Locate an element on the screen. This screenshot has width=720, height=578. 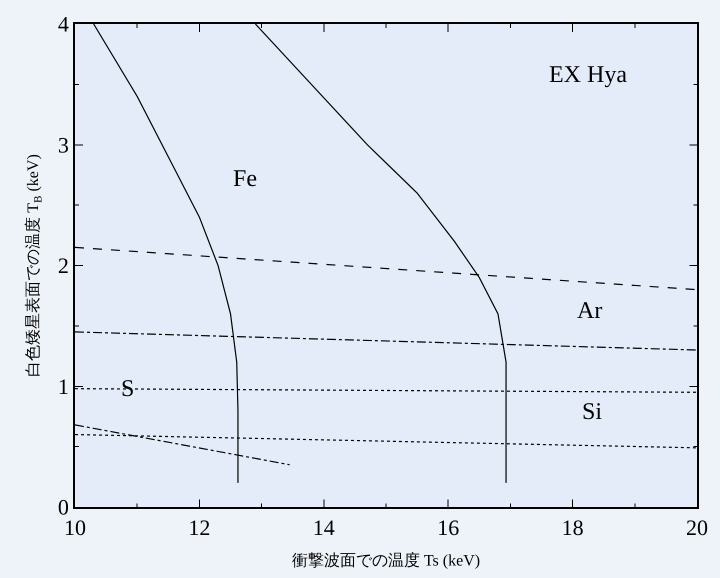
annotation: Fe is located at coordinates (245, 179).